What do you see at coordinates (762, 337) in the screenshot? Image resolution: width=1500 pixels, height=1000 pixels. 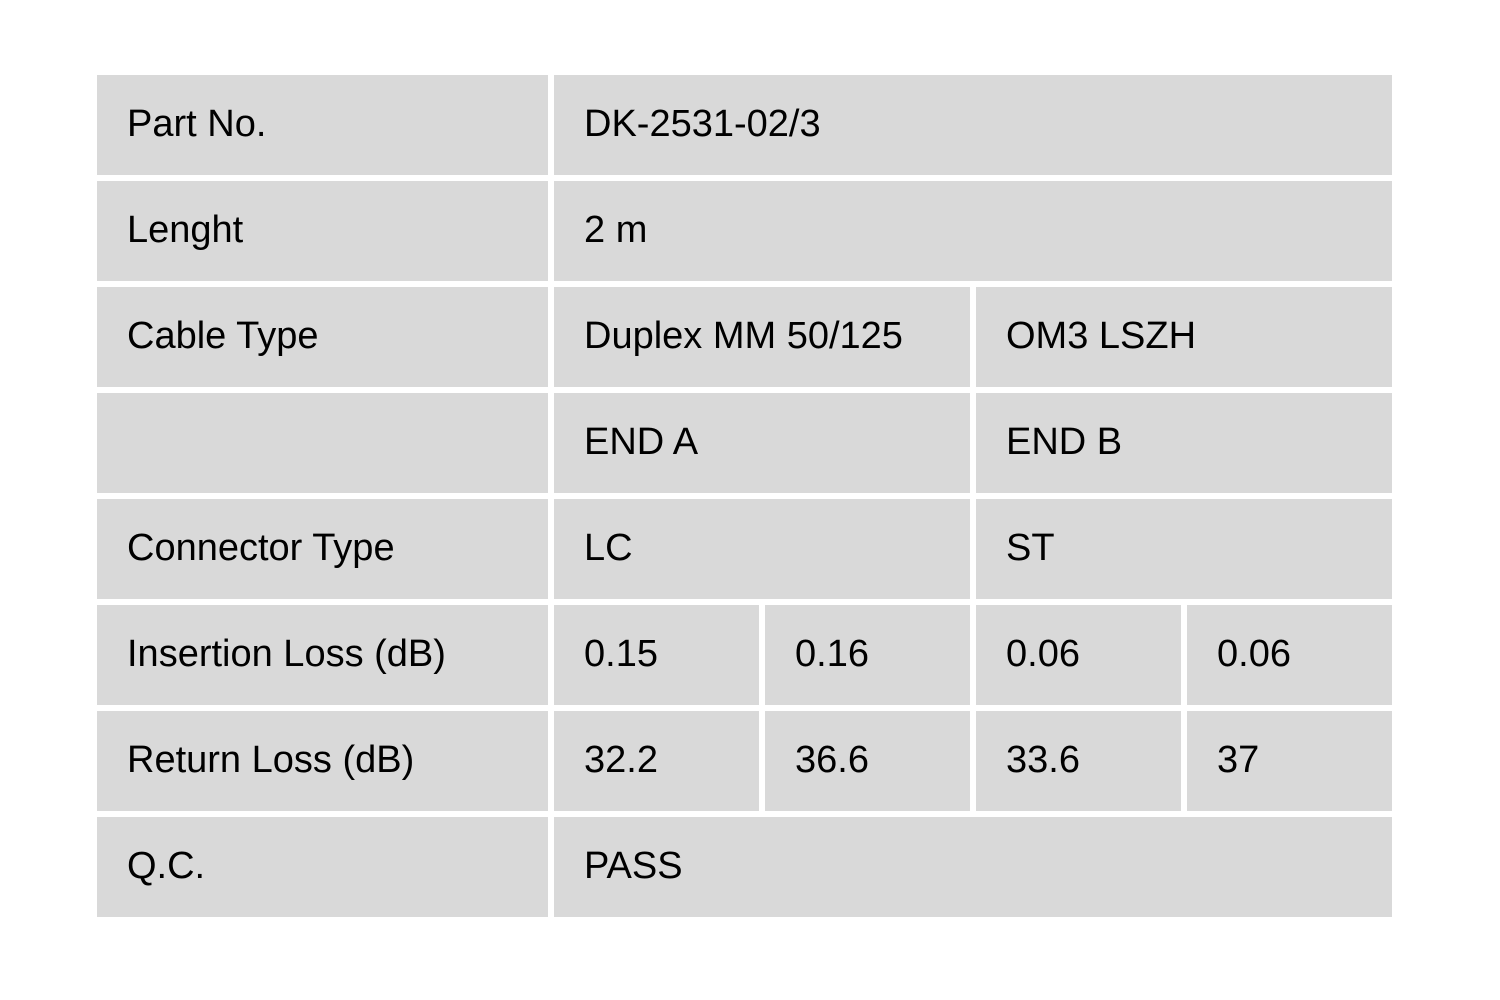 I see `value-cell: Duplex MM 50/125` at bounding box center [762, 337].